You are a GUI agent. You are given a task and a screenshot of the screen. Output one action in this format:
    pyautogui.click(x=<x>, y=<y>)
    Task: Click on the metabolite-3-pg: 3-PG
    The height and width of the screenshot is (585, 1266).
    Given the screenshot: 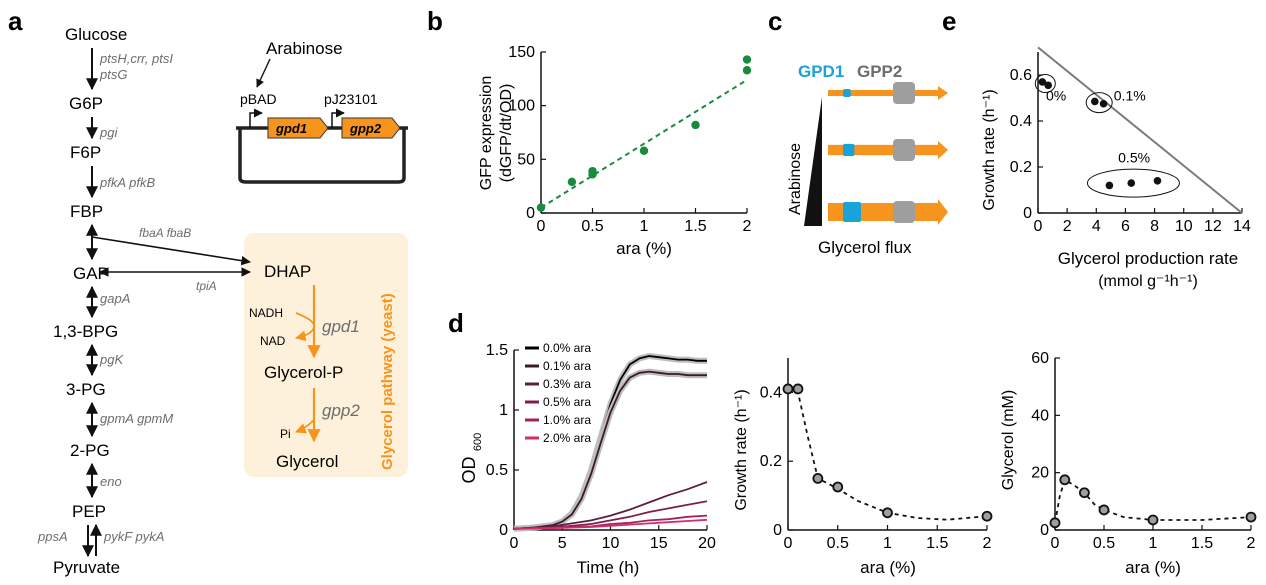 What is the action you would take?
    pyautogui.click(x=86, y=389)
    